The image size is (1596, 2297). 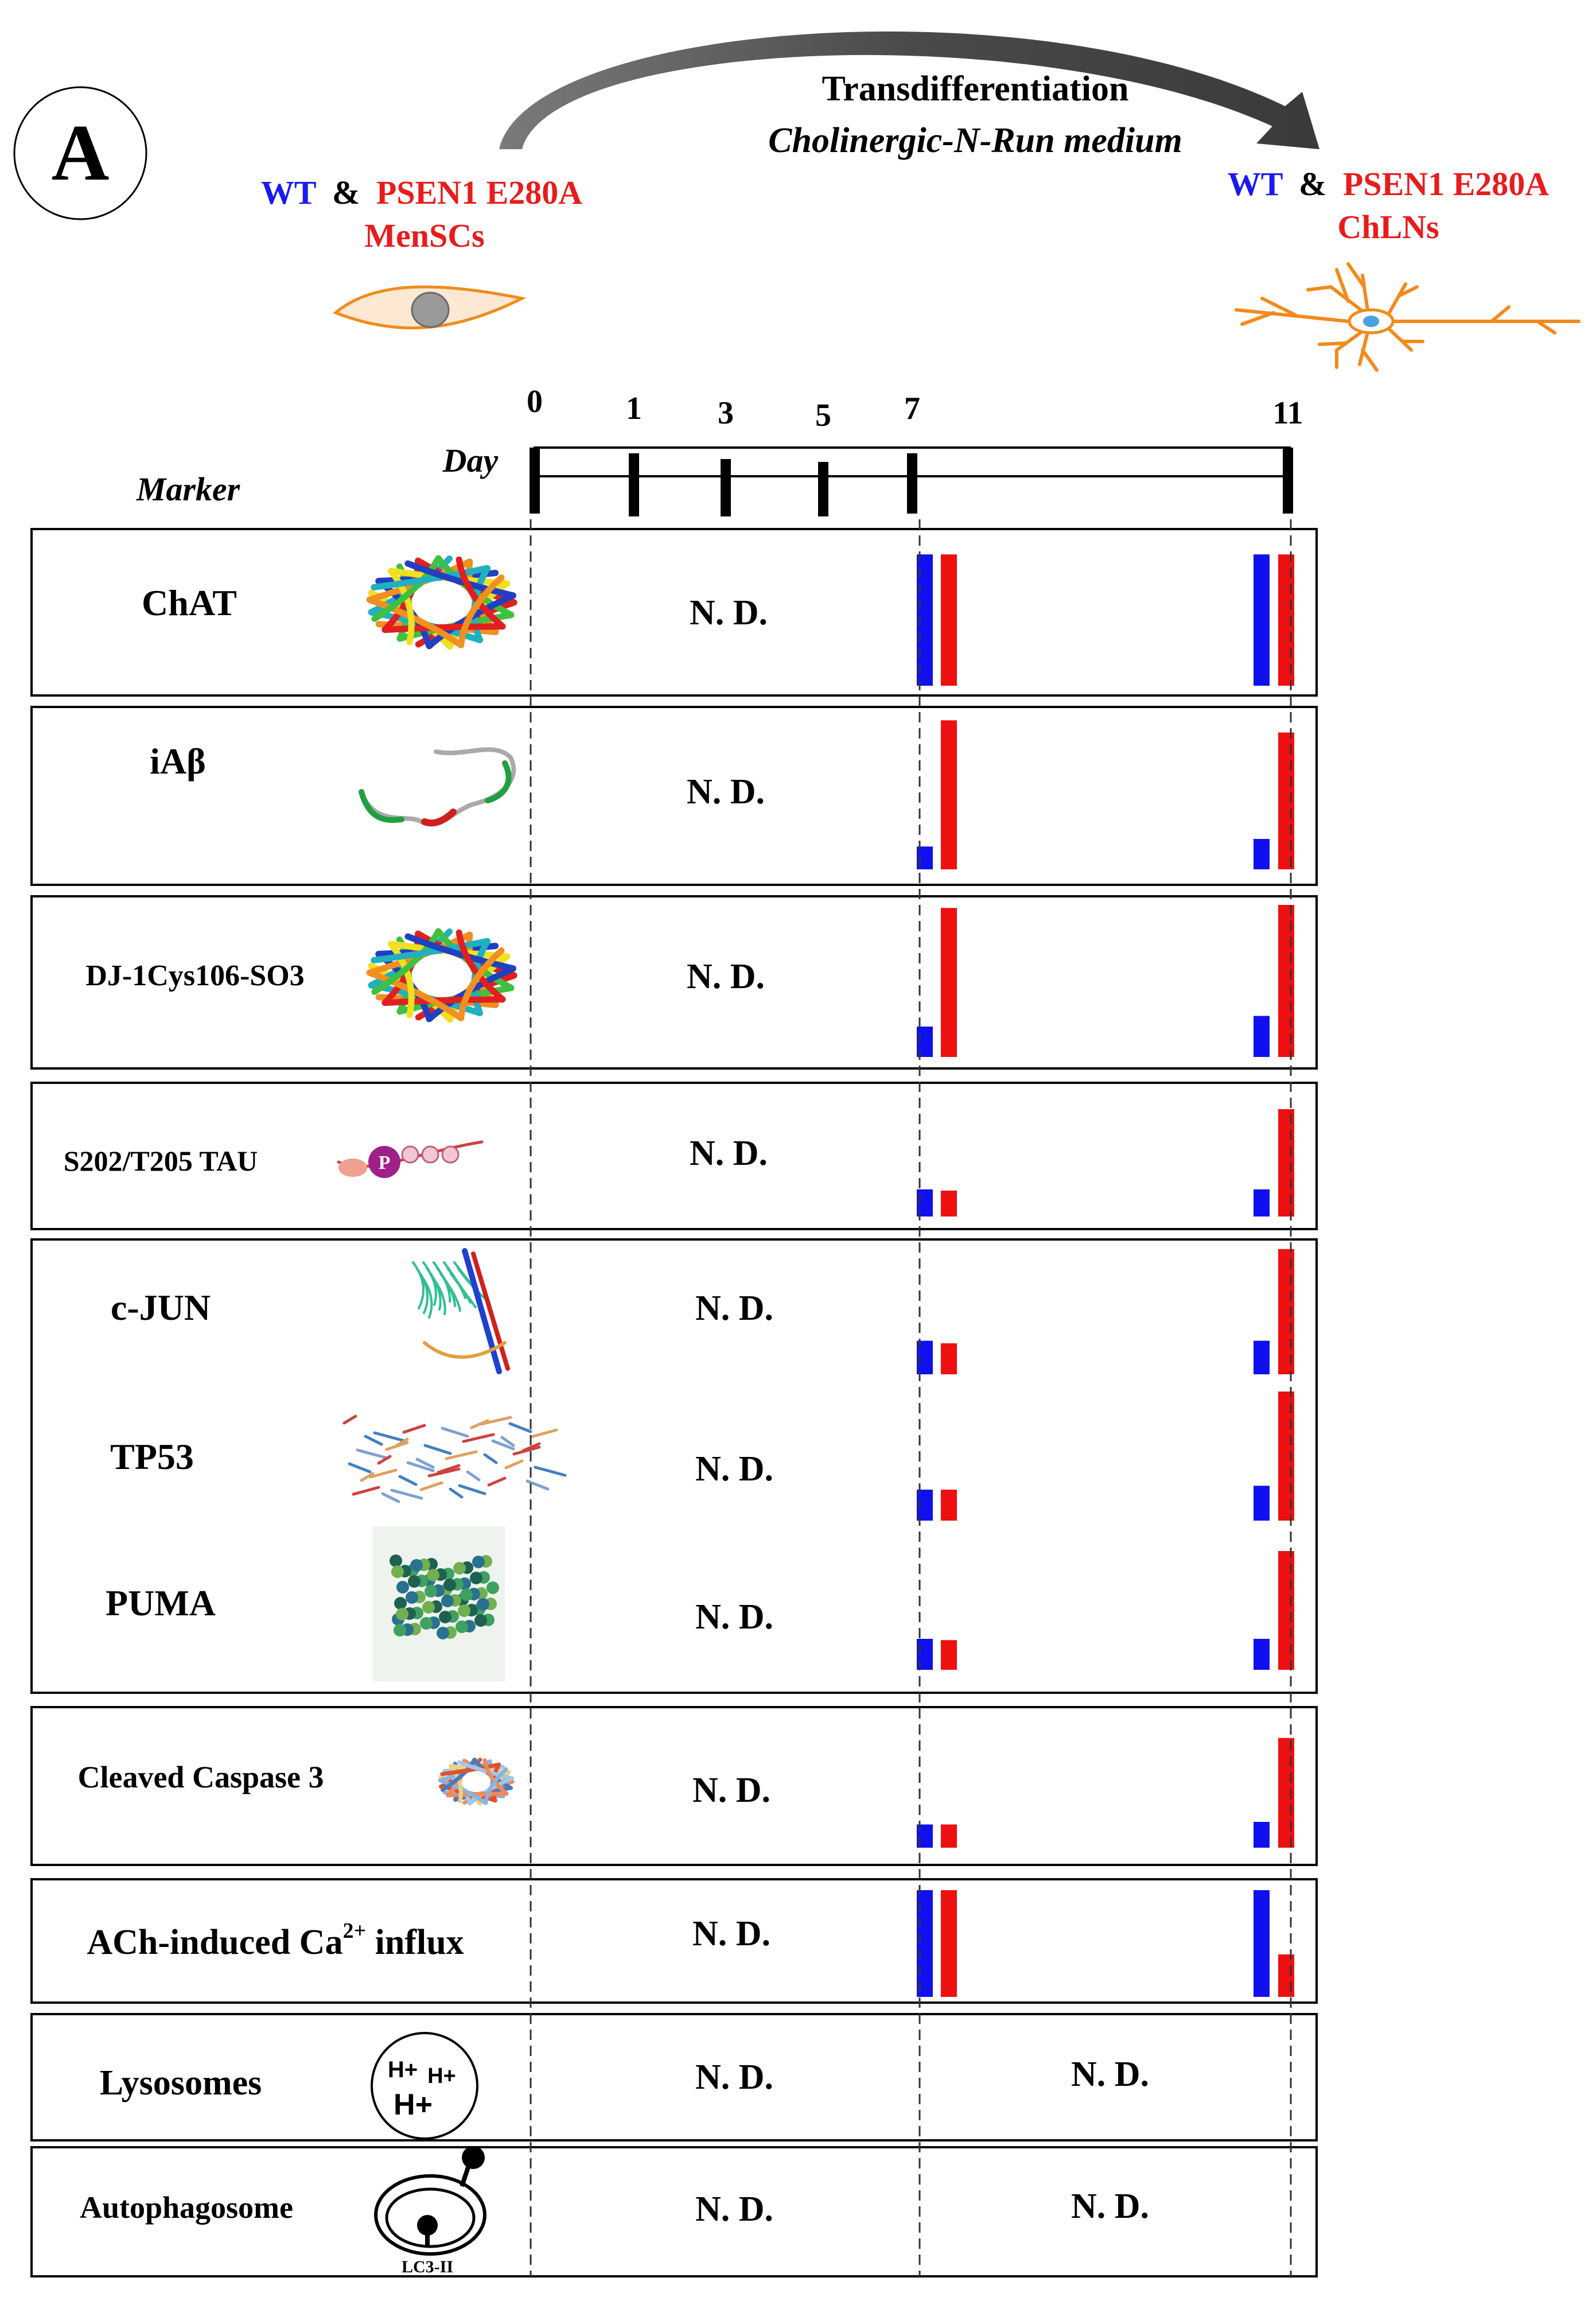 I want to click on lc3-label: LC3-II, so click(x=428, y=2266).